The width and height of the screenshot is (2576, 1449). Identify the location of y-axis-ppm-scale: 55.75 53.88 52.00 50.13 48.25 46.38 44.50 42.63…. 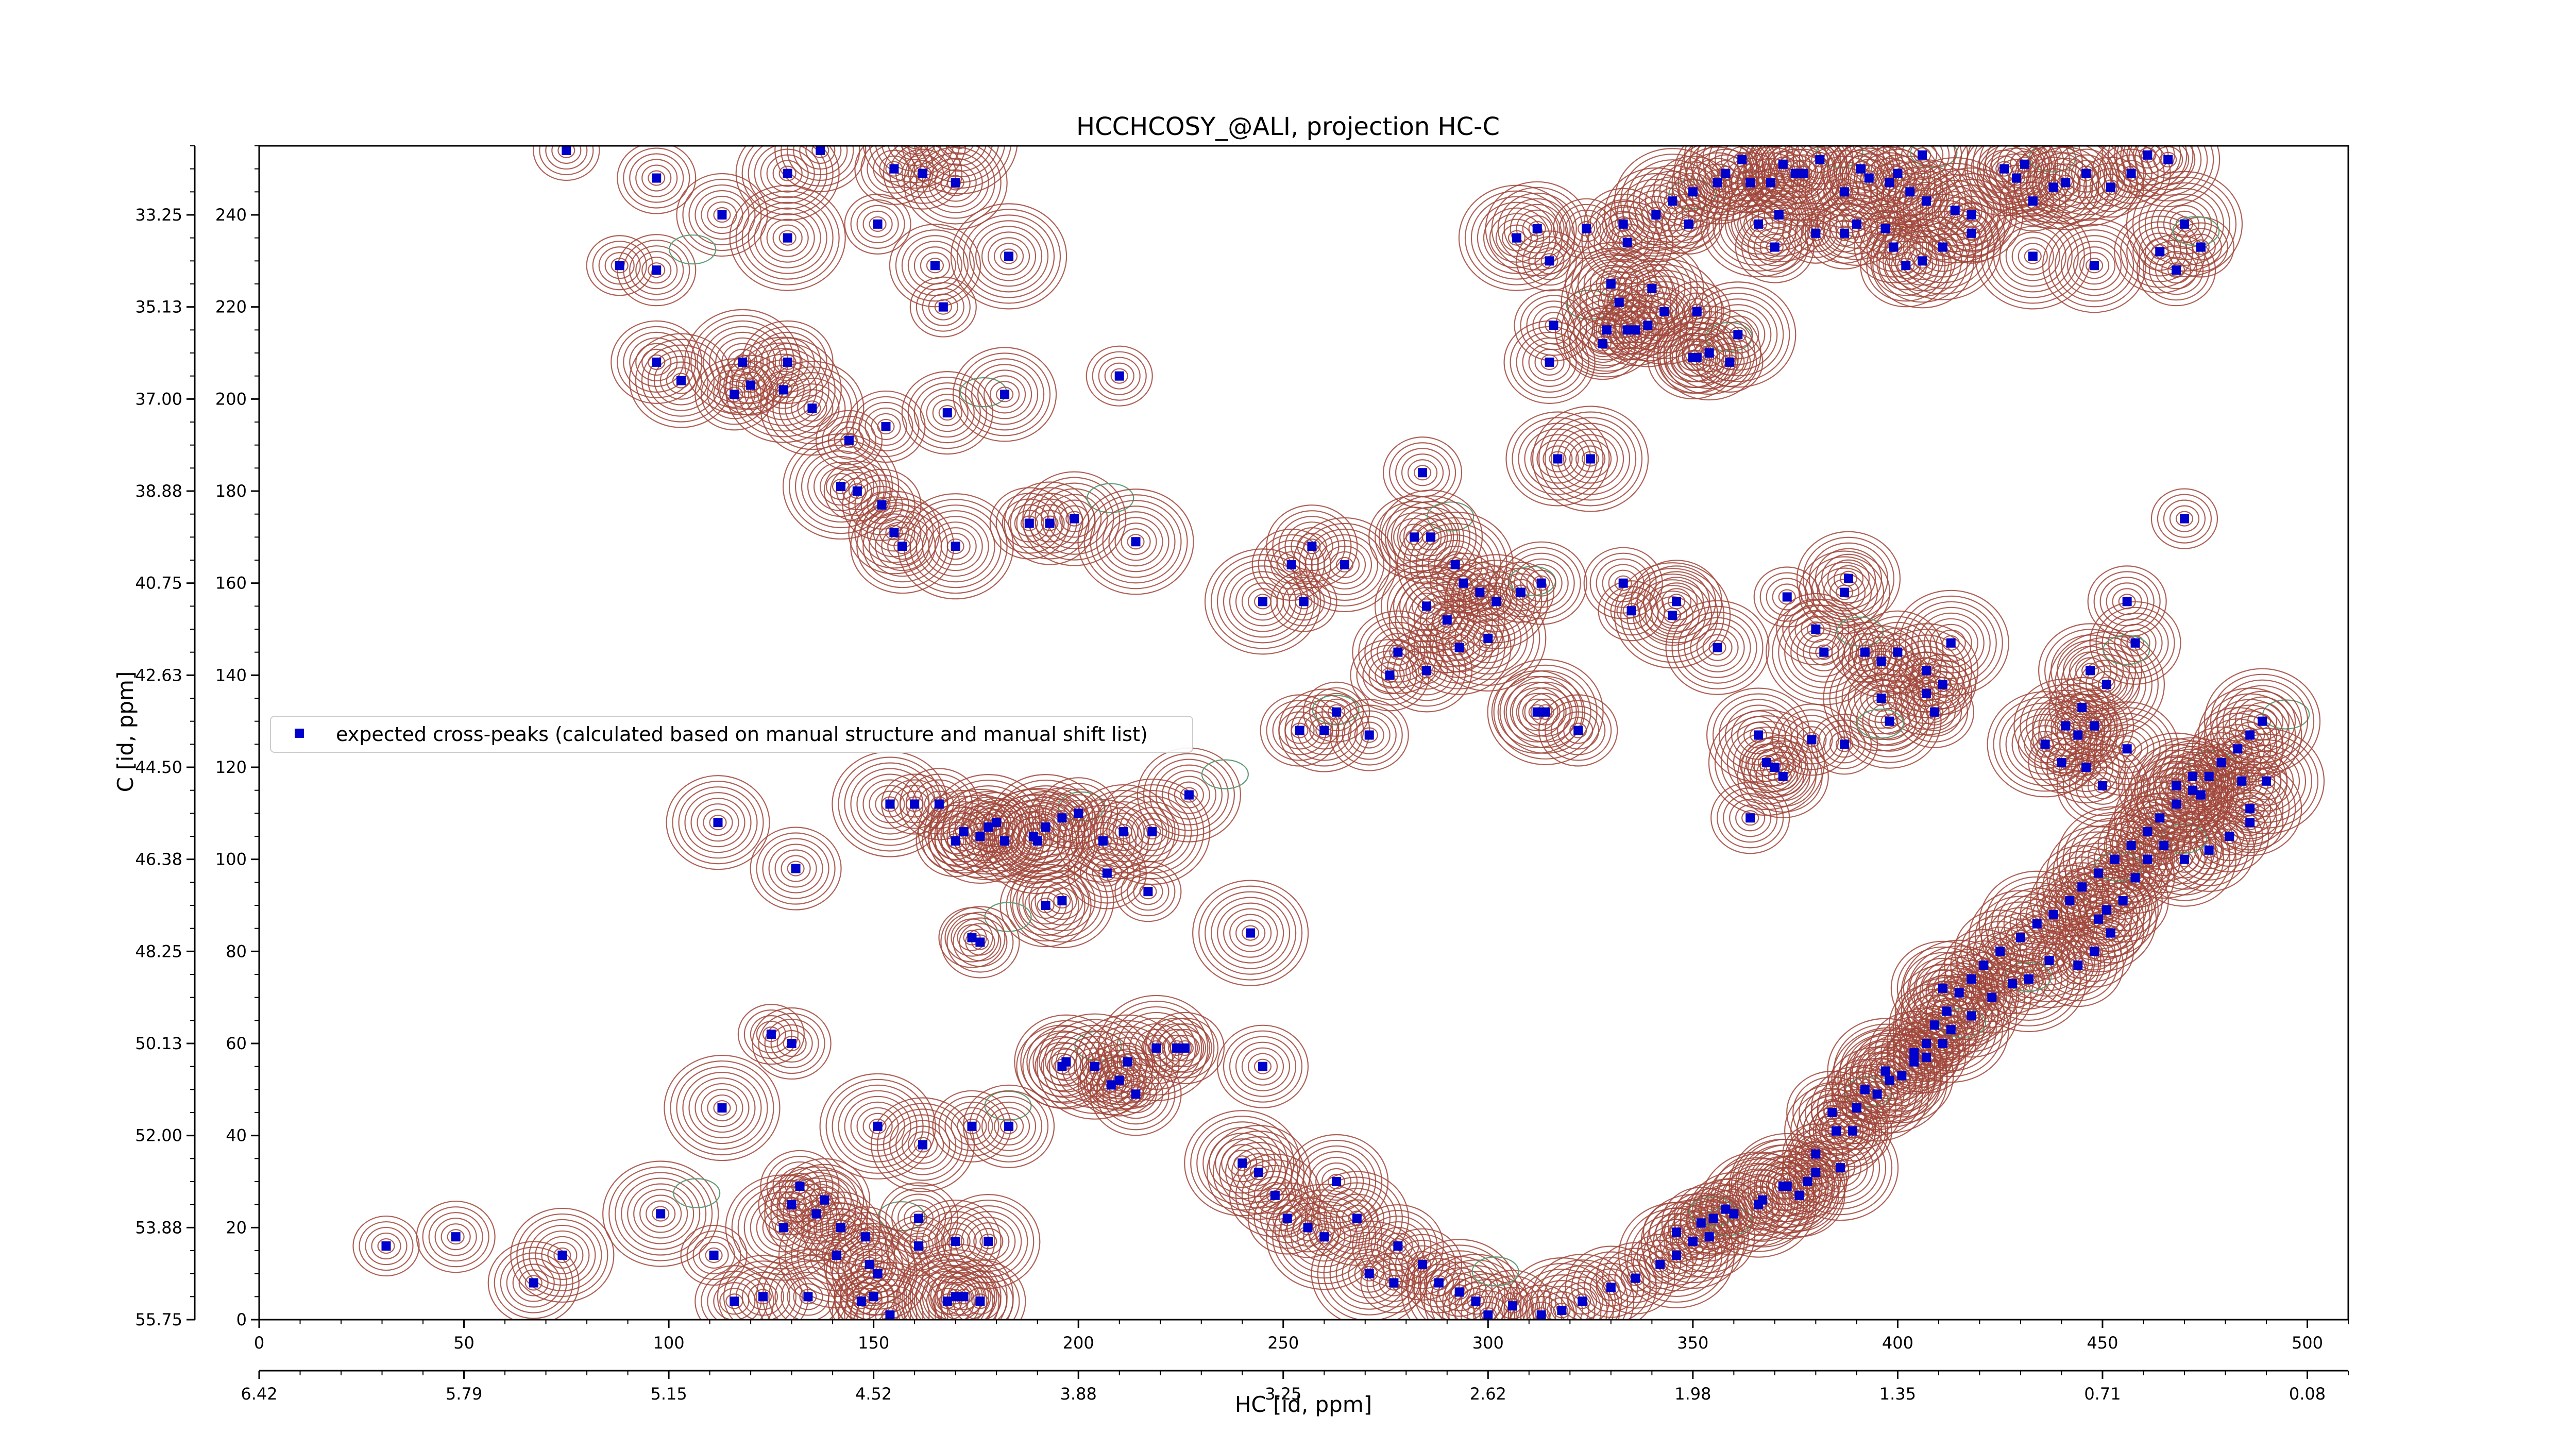
(165, 737).